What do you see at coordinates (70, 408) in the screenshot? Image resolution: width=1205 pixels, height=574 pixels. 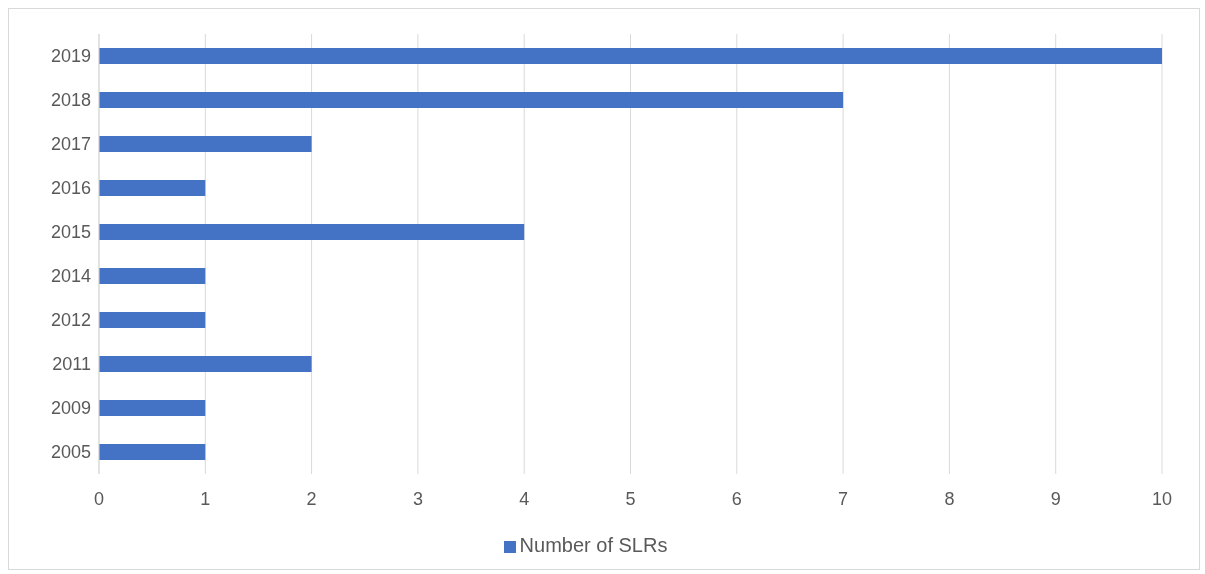 I see `y-tick-label: 2009` at bounding box center [70, 408].